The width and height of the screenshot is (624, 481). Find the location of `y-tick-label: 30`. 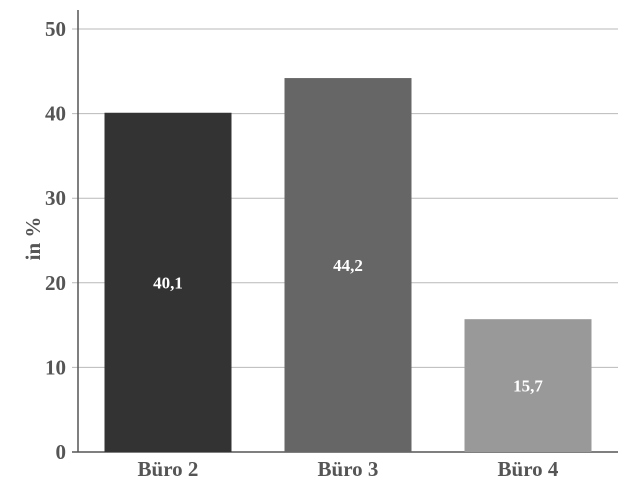

y-tick-label: 30 is located at coordinates (55, 198).